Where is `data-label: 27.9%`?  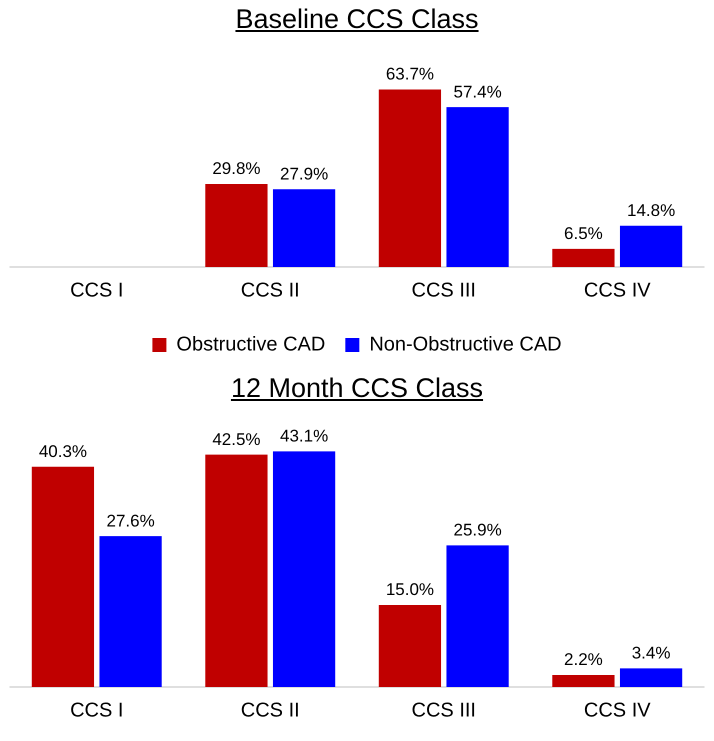 data-label: 27.9% is located at coordinates (304, 174).